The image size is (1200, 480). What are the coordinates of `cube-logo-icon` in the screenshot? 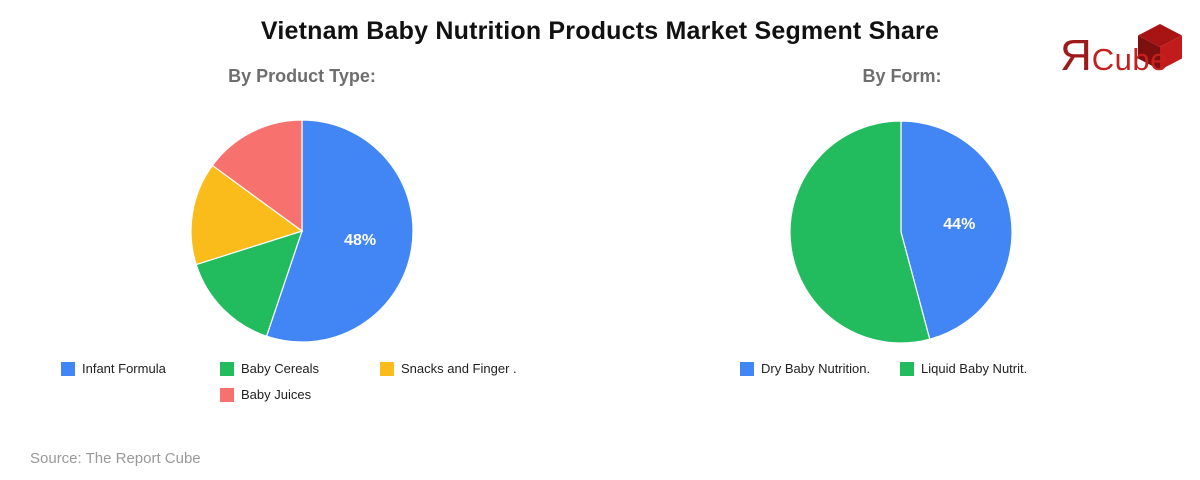 It's located at (1160, 47).